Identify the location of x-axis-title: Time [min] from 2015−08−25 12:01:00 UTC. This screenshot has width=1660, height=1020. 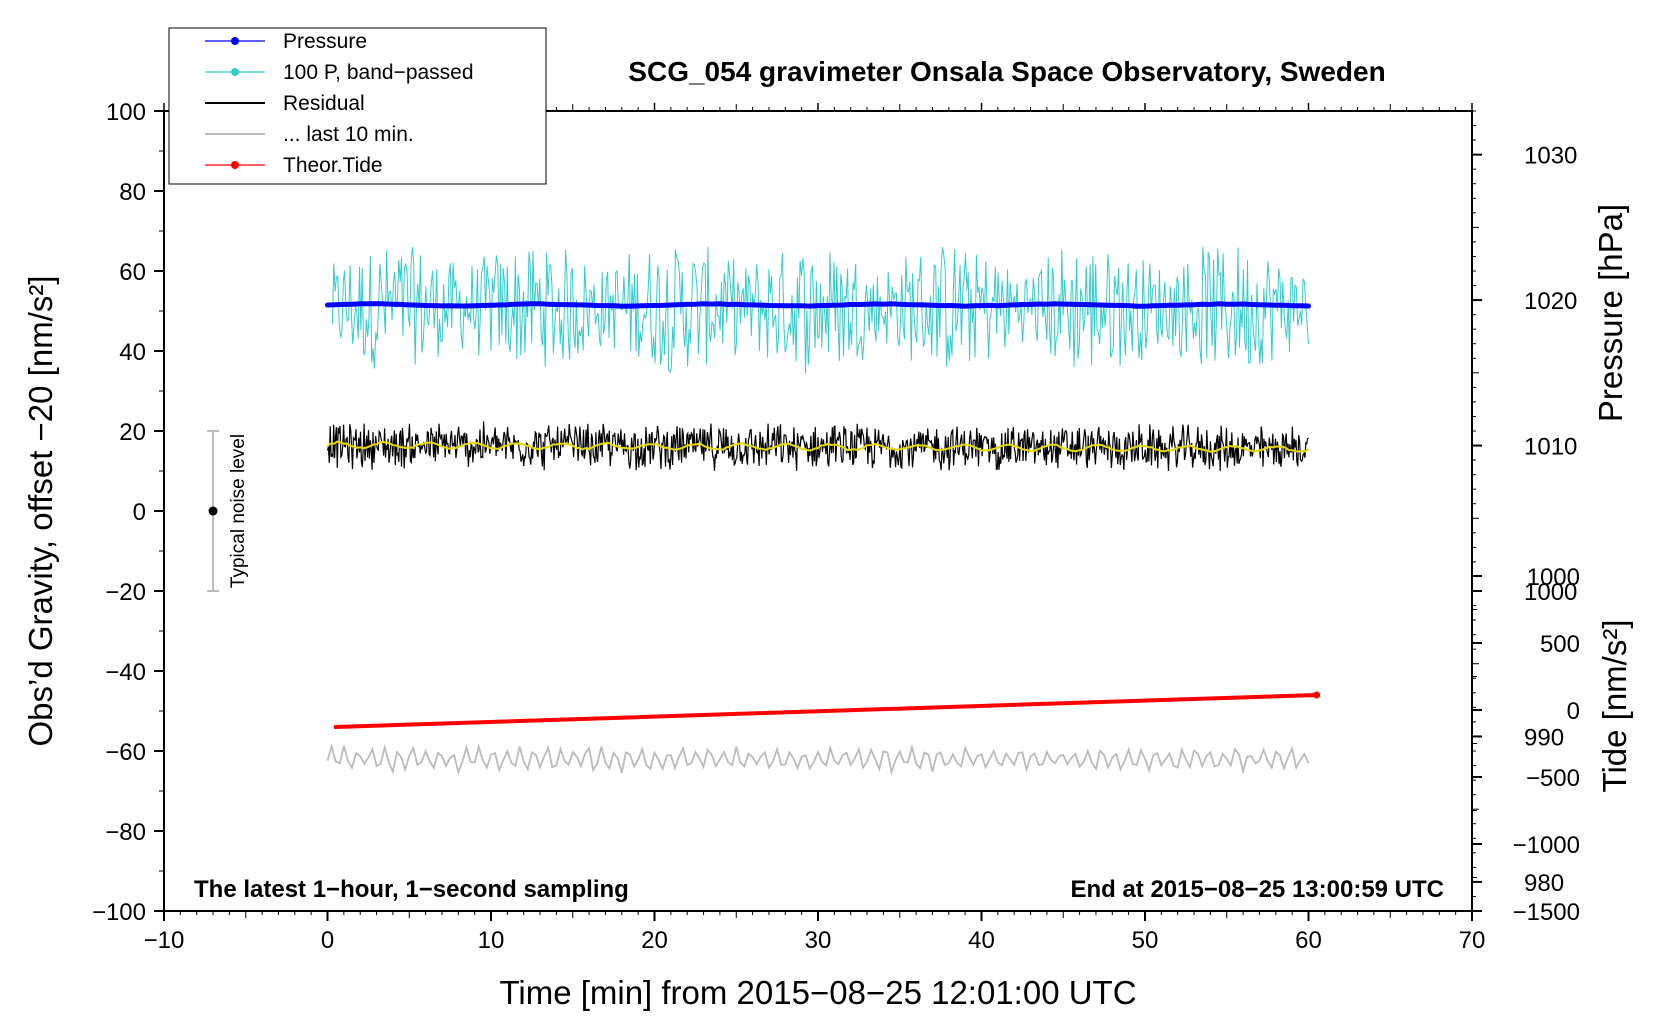
(817, 992).